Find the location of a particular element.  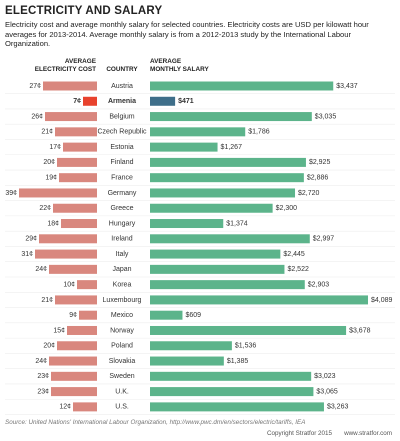

country-label: Hungary is located at coordinates (122, 223).